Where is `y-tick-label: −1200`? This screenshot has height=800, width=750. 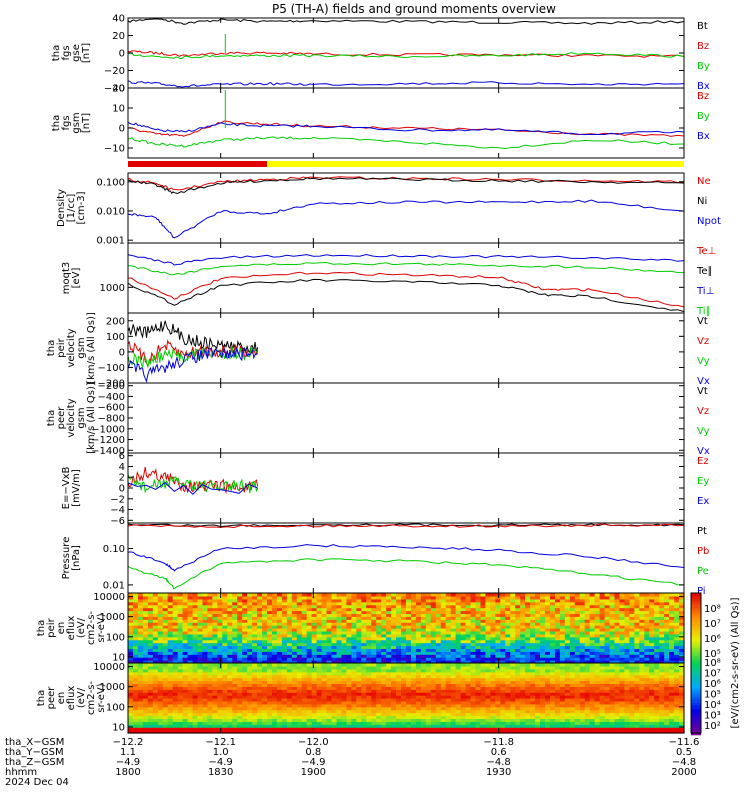 y-tick-label: −1200 is located at coordinates (108, 440).